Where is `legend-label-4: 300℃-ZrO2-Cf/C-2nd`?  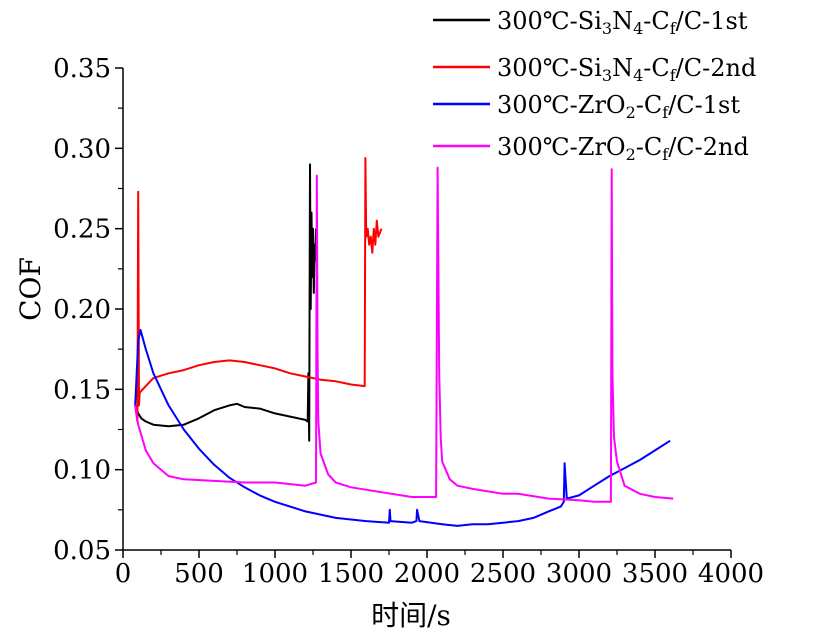
legend-label-4: 300℃-ZrO2-Cf/C-2nd is located at coordinates (623, 148).